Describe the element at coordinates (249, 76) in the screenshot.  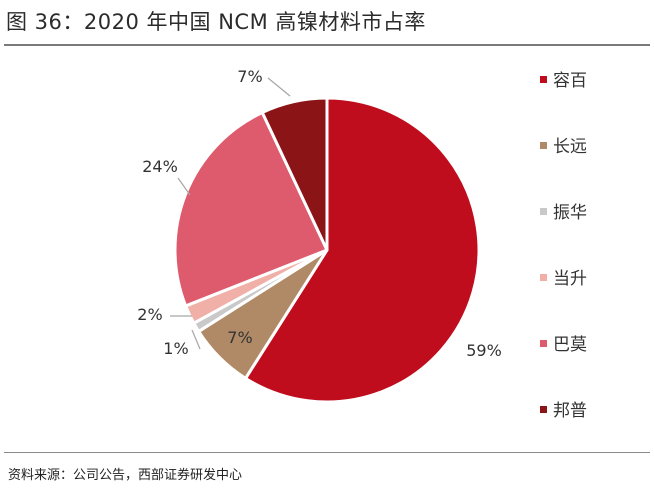
I see `data-label-6: 7%` at that location.